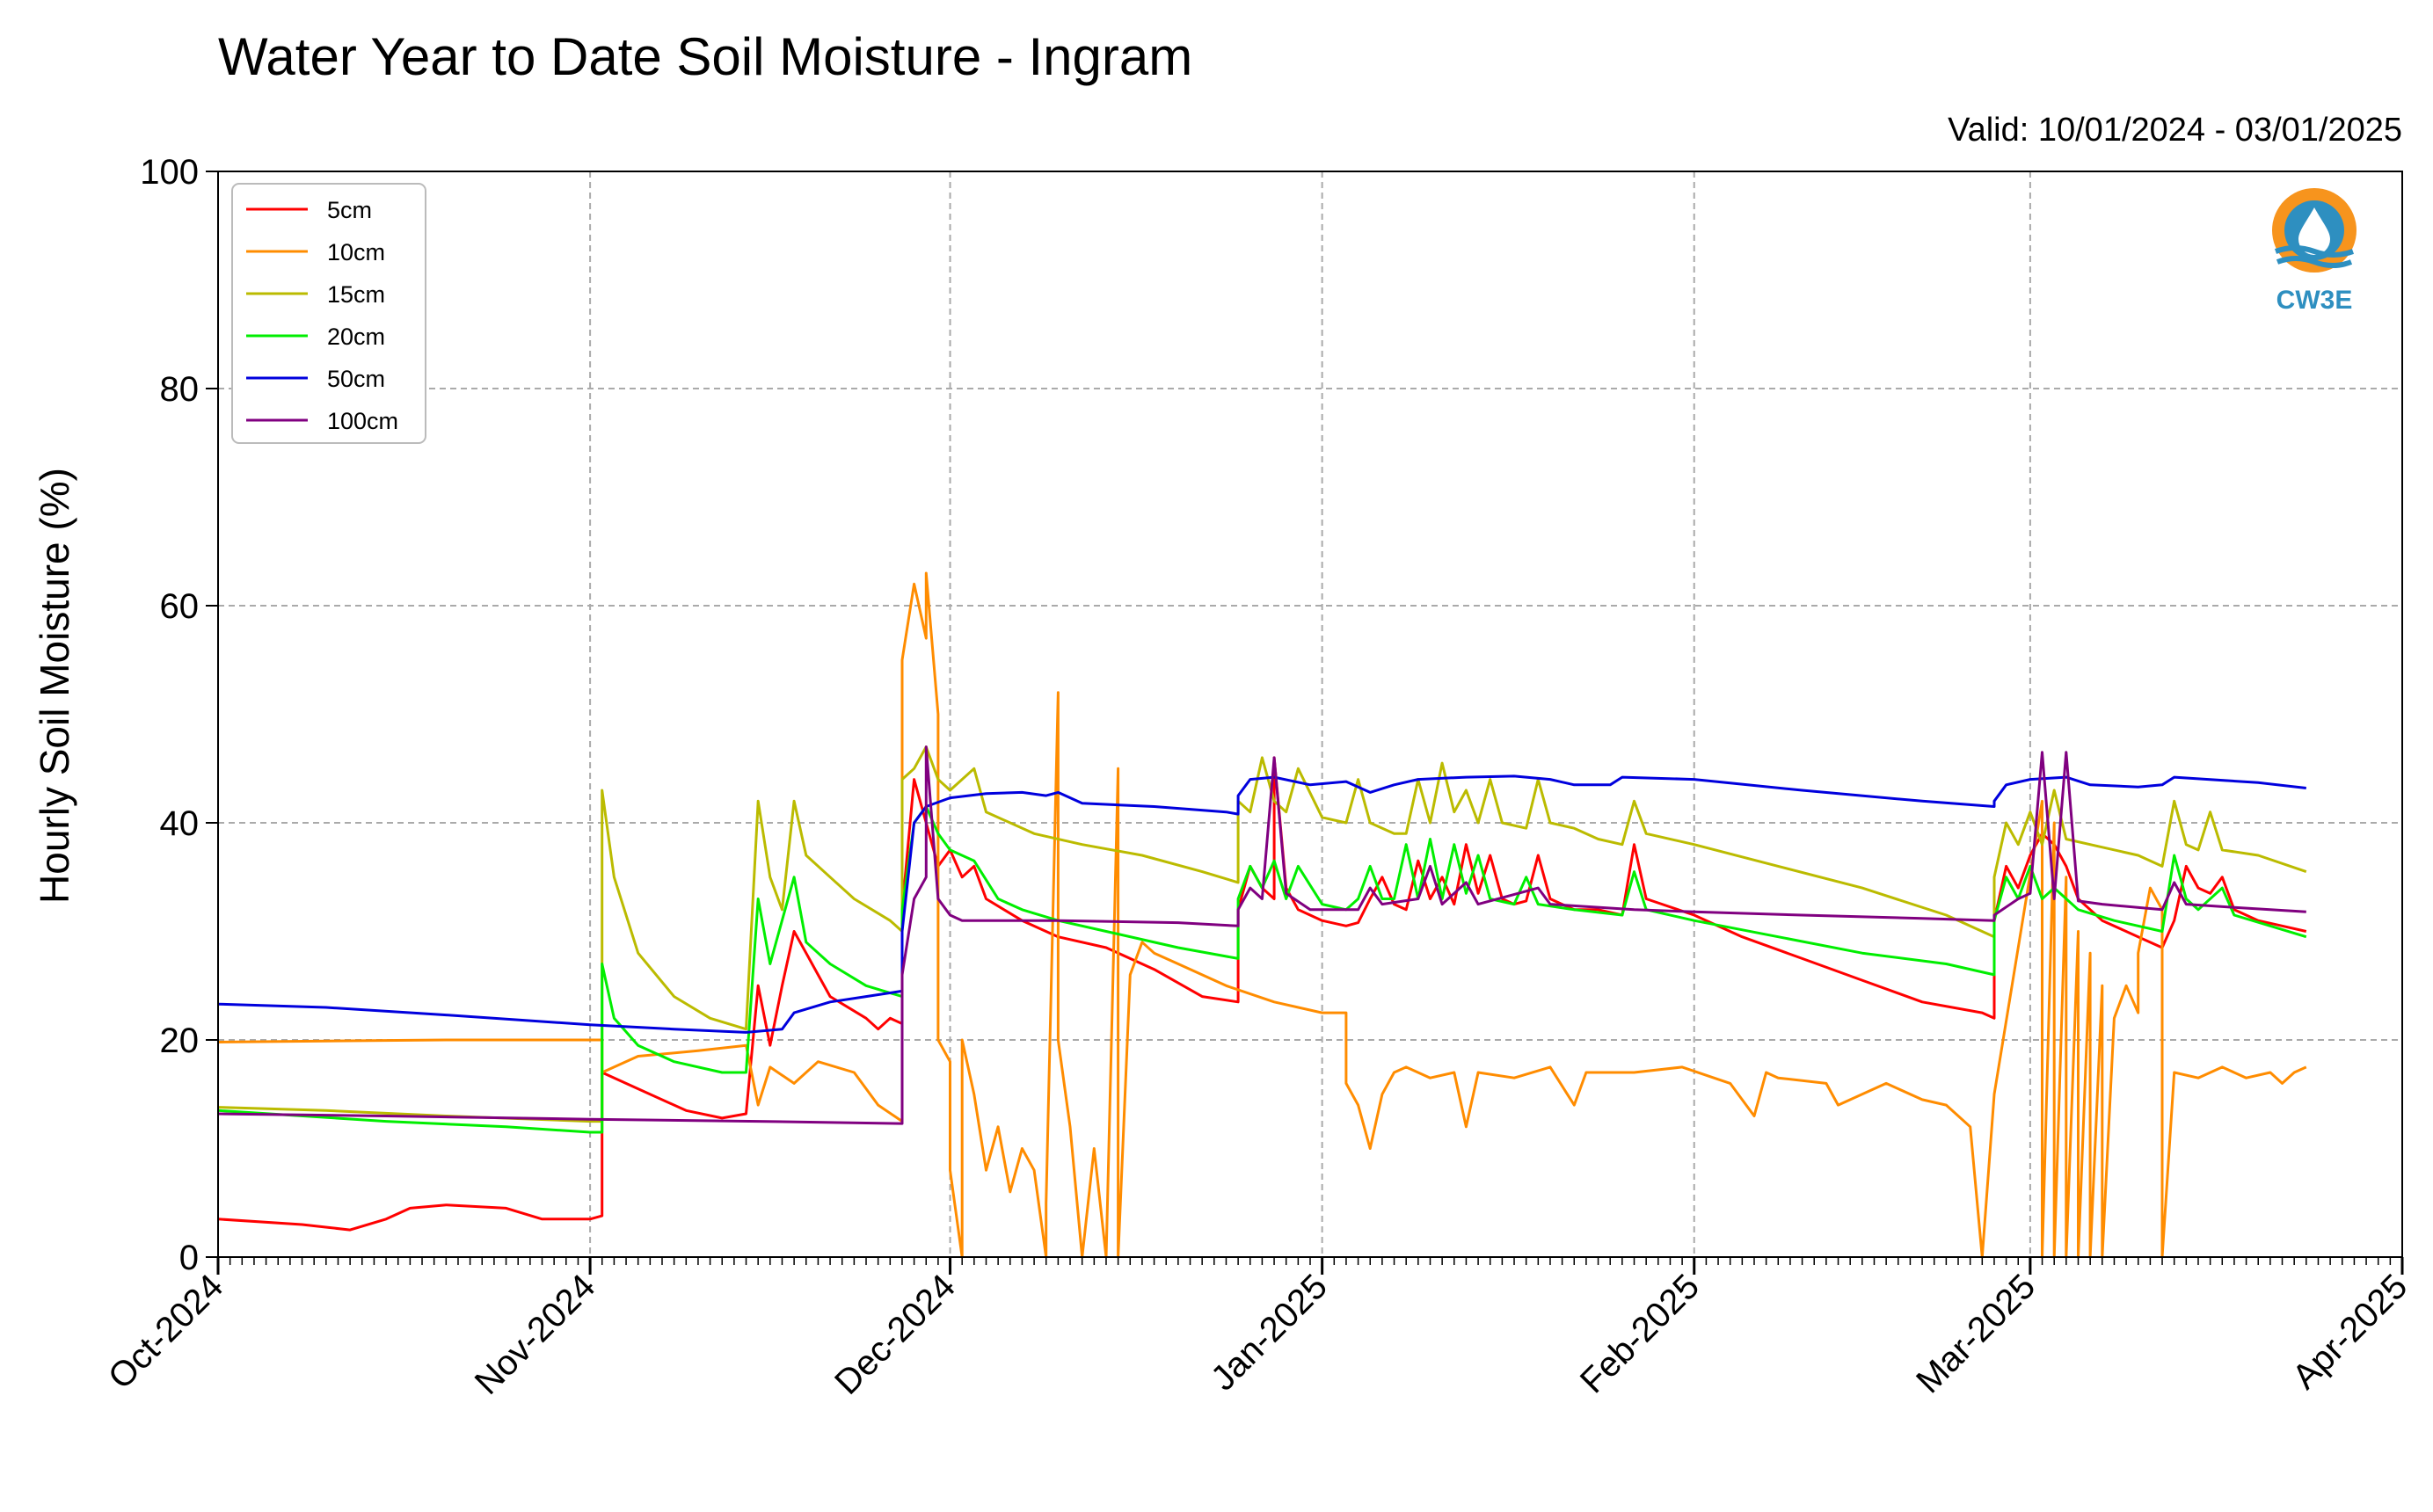  I want to click on legend-label-10cm: 10cm, so click(356, 252).